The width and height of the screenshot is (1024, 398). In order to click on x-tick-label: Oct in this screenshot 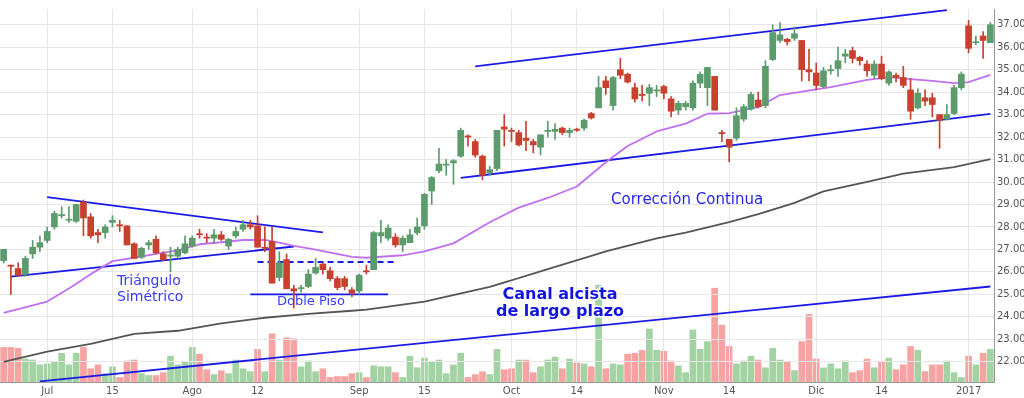, I will do `click(511, 390)`.